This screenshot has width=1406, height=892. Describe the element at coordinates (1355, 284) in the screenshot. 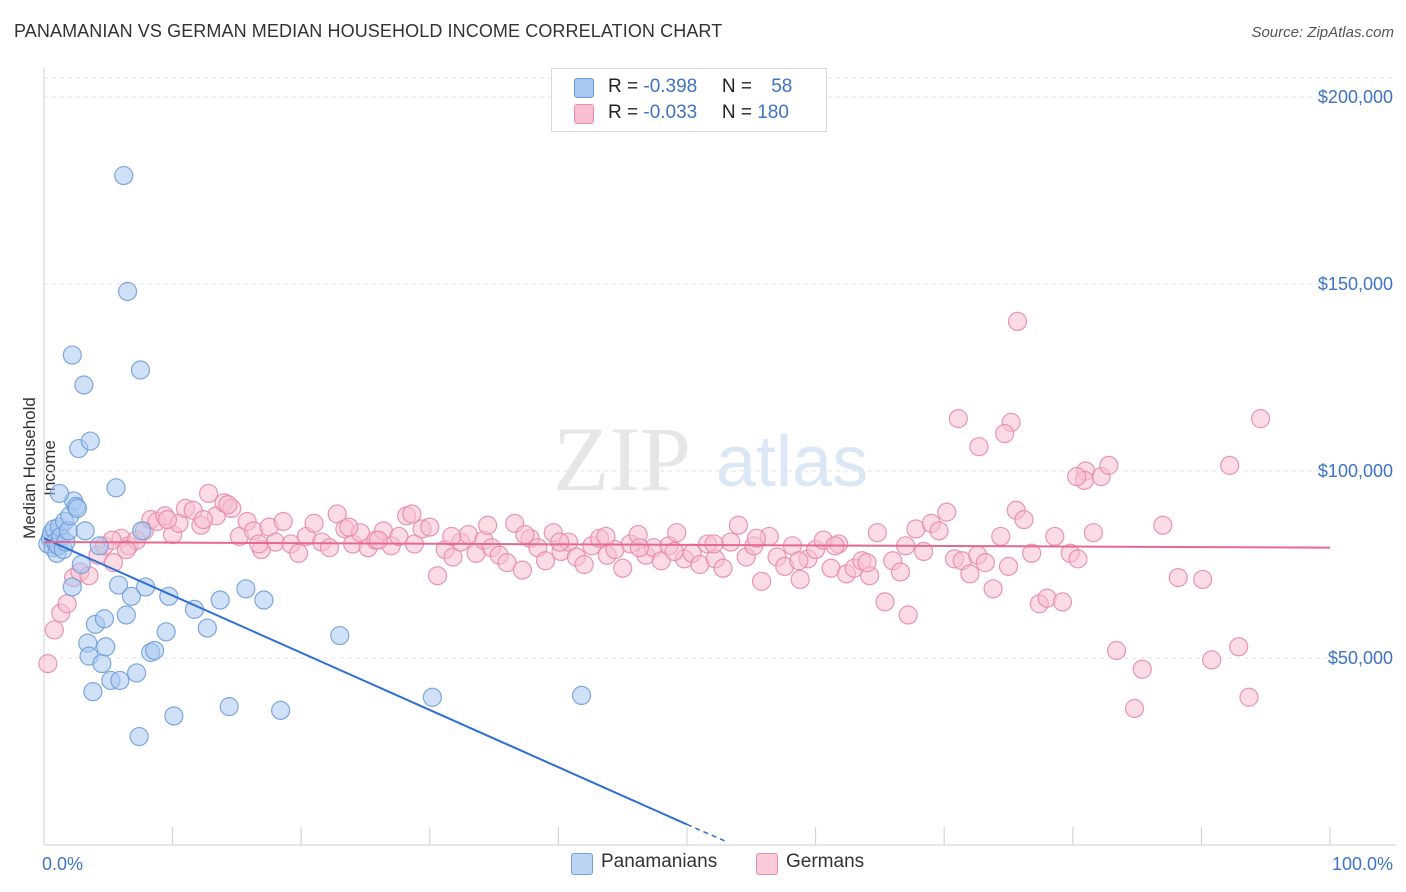

I see `y-tick-label: $150,000` at that location.